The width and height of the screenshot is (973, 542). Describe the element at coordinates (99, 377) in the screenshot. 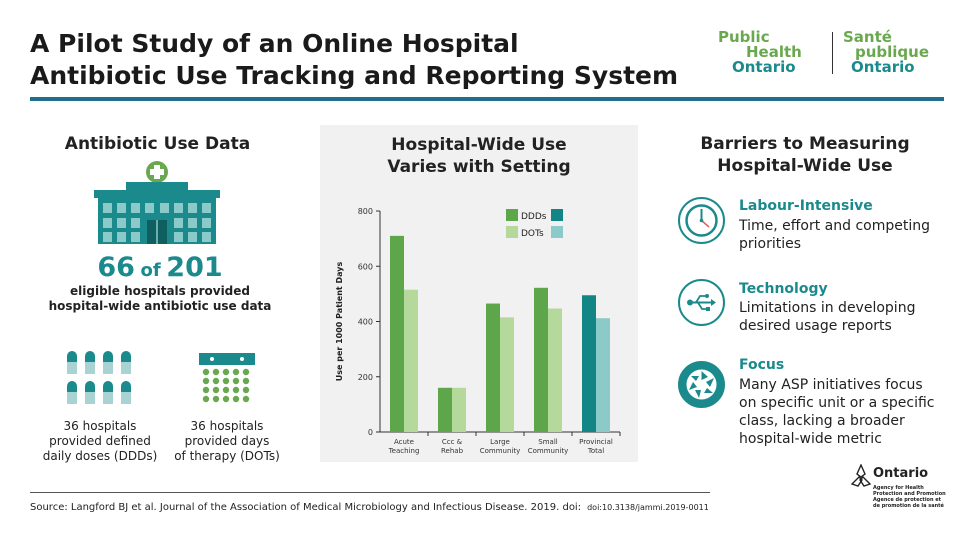

I see `pills-icon` at that location.